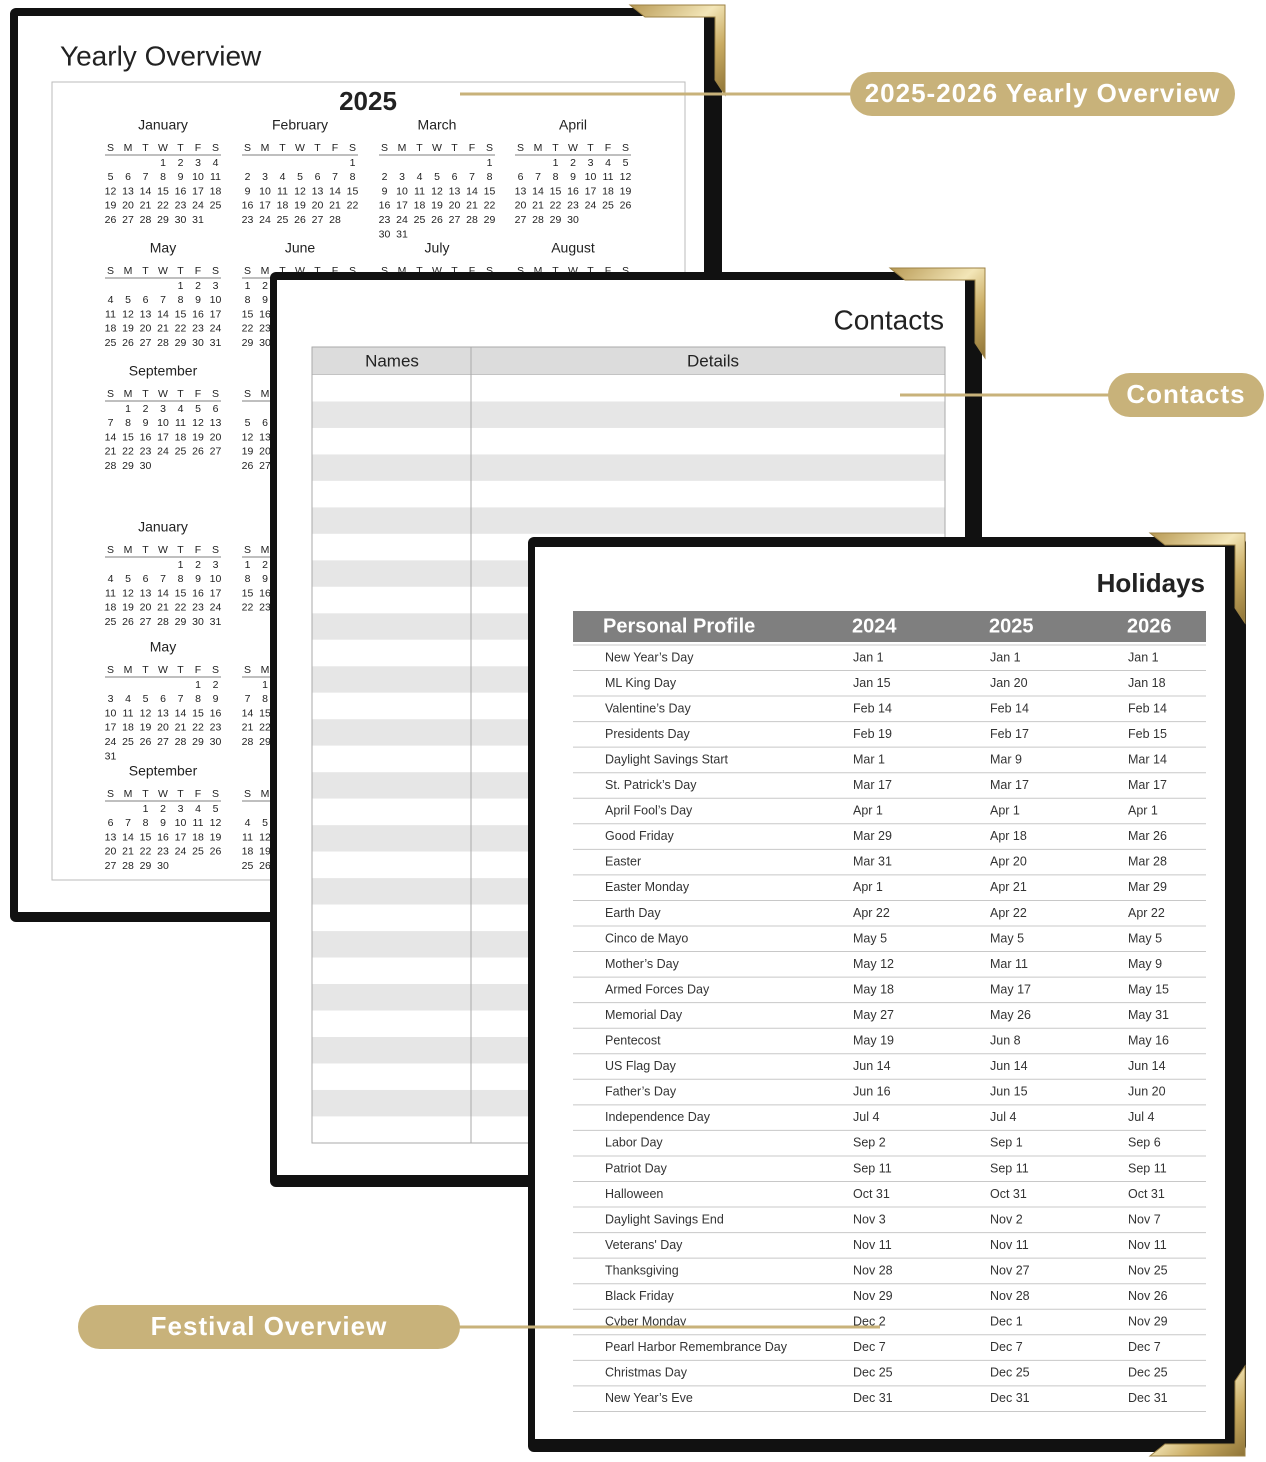  What do you see at coordinates (1009, 964) in the screenshot?
I see `holiday-date: Mar 11` at bounding box center [1009, 964].